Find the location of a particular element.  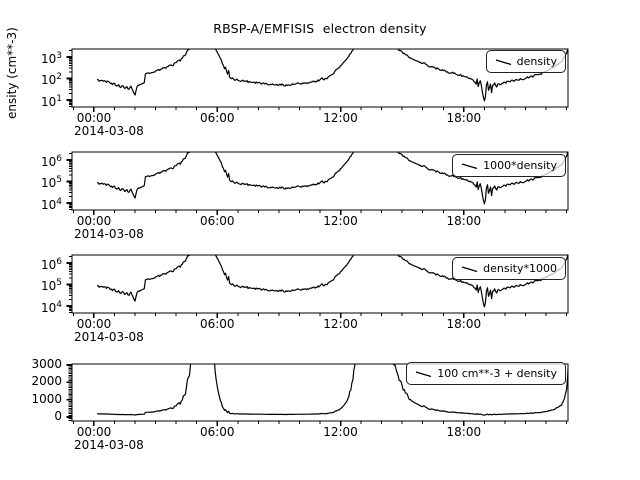

y-tick-label: 3000 is located at coordinates (46, 364).